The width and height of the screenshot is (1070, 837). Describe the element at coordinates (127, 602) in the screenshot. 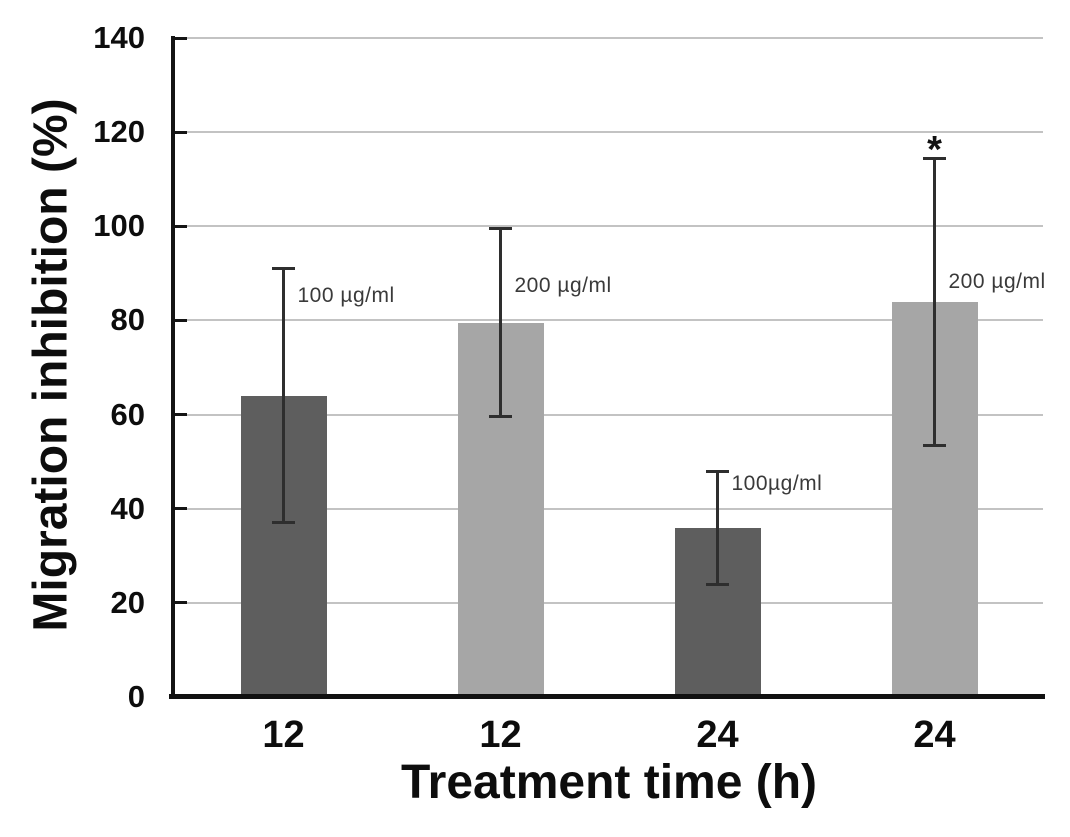

I see `y-tick-label-20: 20` at that location.